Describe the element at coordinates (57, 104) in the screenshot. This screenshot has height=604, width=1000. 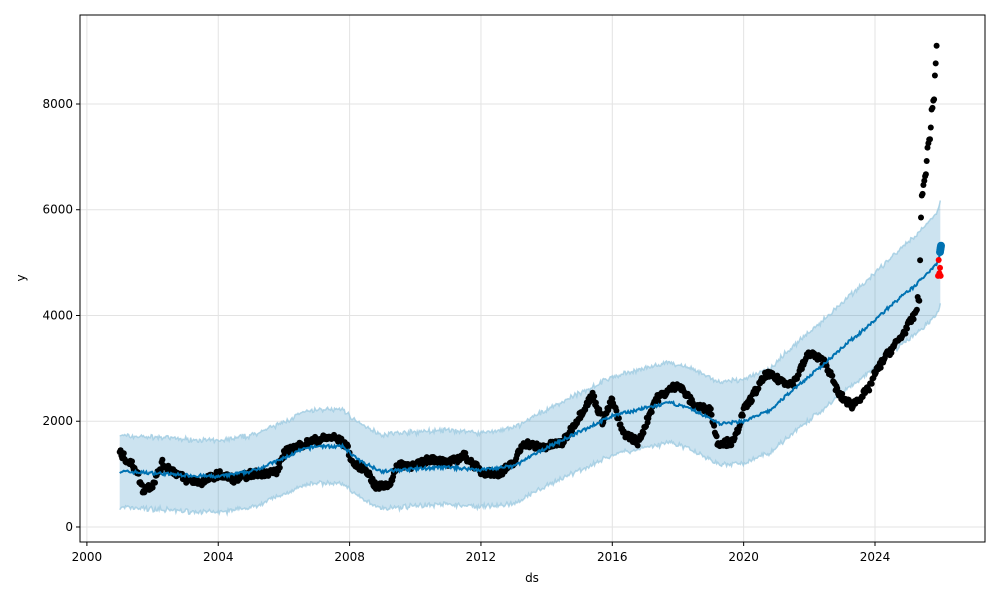
I see `y-tick-label: 8000` at that location.